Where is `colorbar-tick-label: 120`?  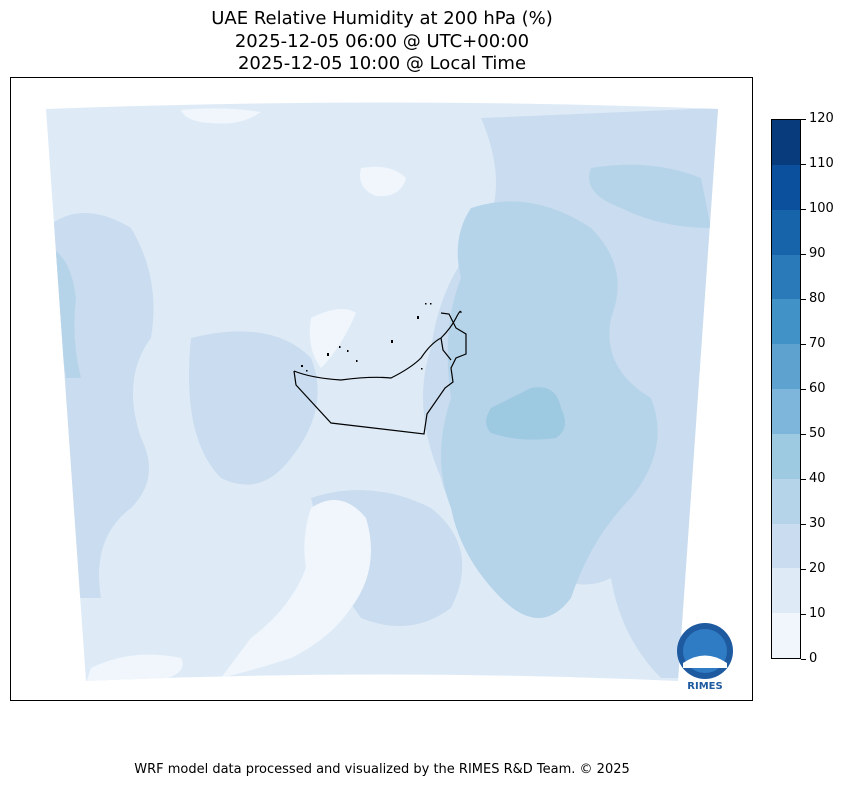 colorbar-tick-label: 120 is located at coordinates (821, 118).